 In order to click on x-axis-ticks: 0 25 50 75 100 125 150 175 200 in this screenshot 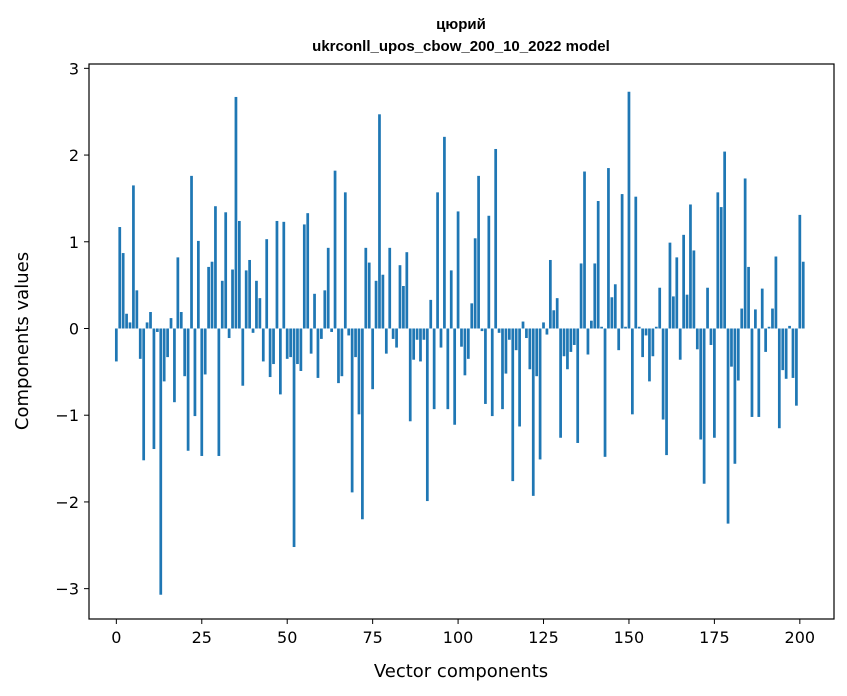, I will do `click(463, 633)`.